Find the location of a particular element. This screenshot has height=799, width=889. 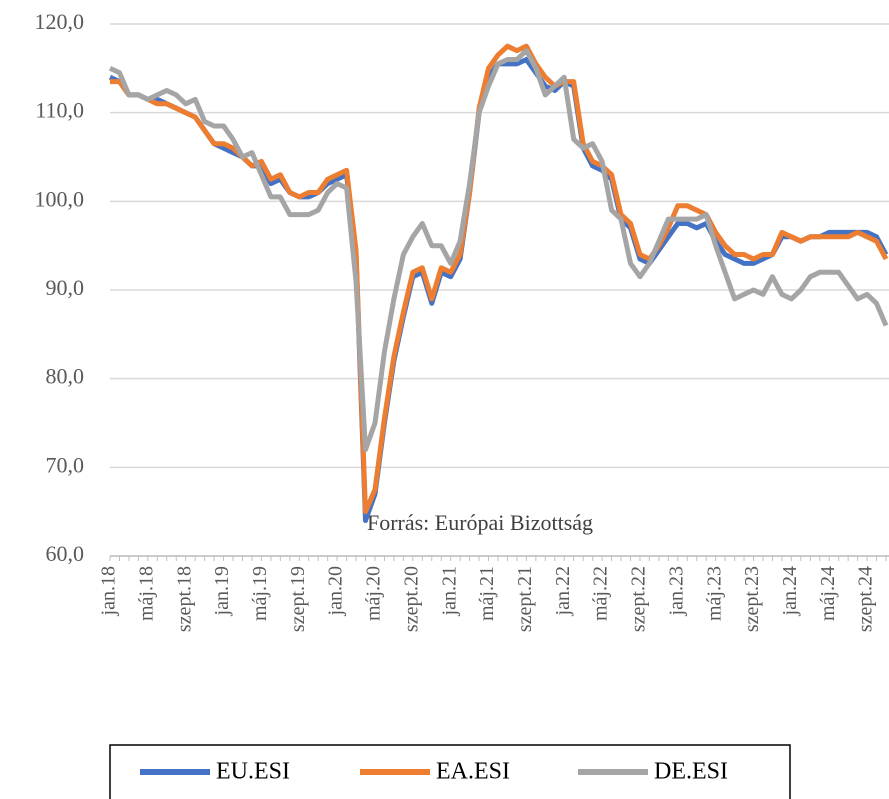

x-tick-label: szept.21 is located at coordinates (525, 599).